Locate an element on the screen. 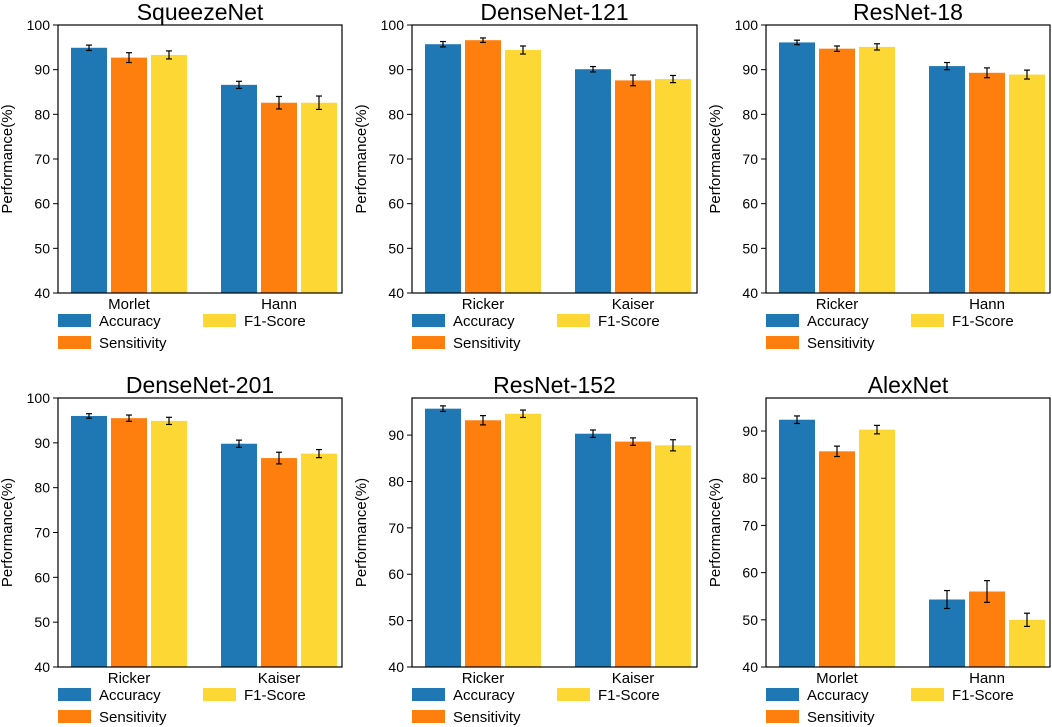 This screenshot has height=727, width=1052. chart-title: DenseNet-201 is located at coordinates (200, 385).